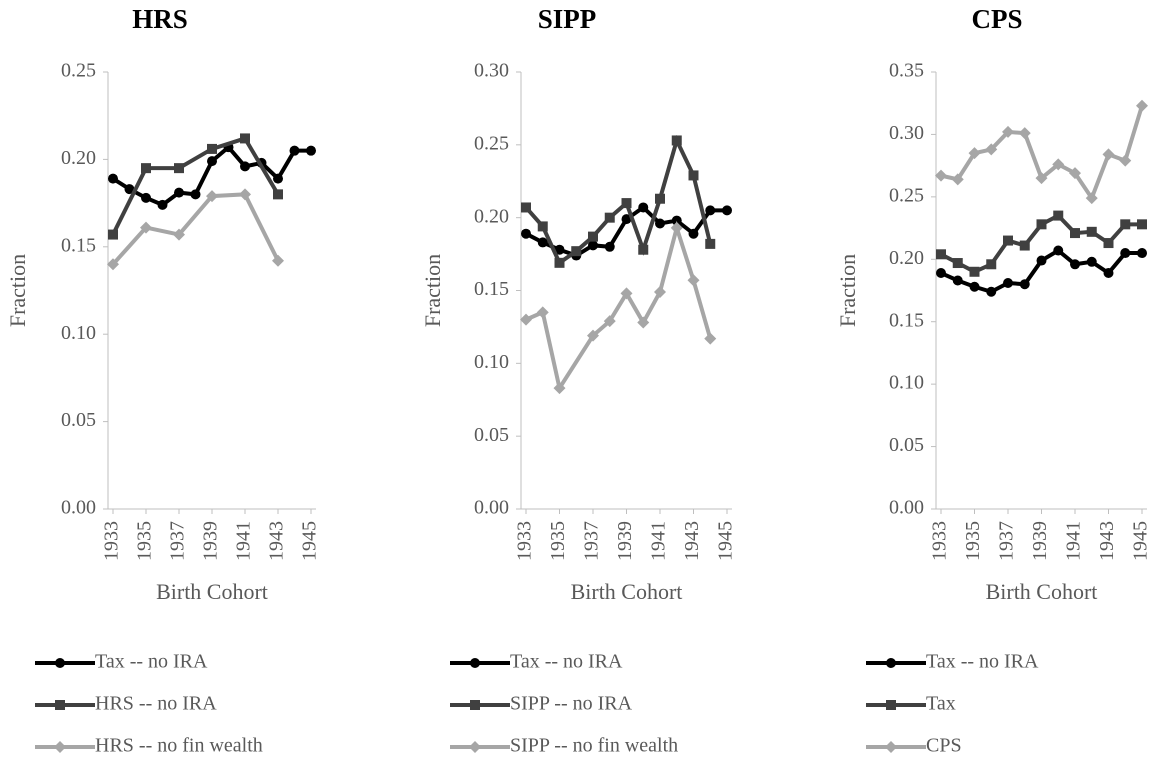 This screenshot has width=1151, height=759. What do you see at coordinates (996, 19) in the screenshot?
I see `chart-title: CPS` at bounding box center [996, 19].